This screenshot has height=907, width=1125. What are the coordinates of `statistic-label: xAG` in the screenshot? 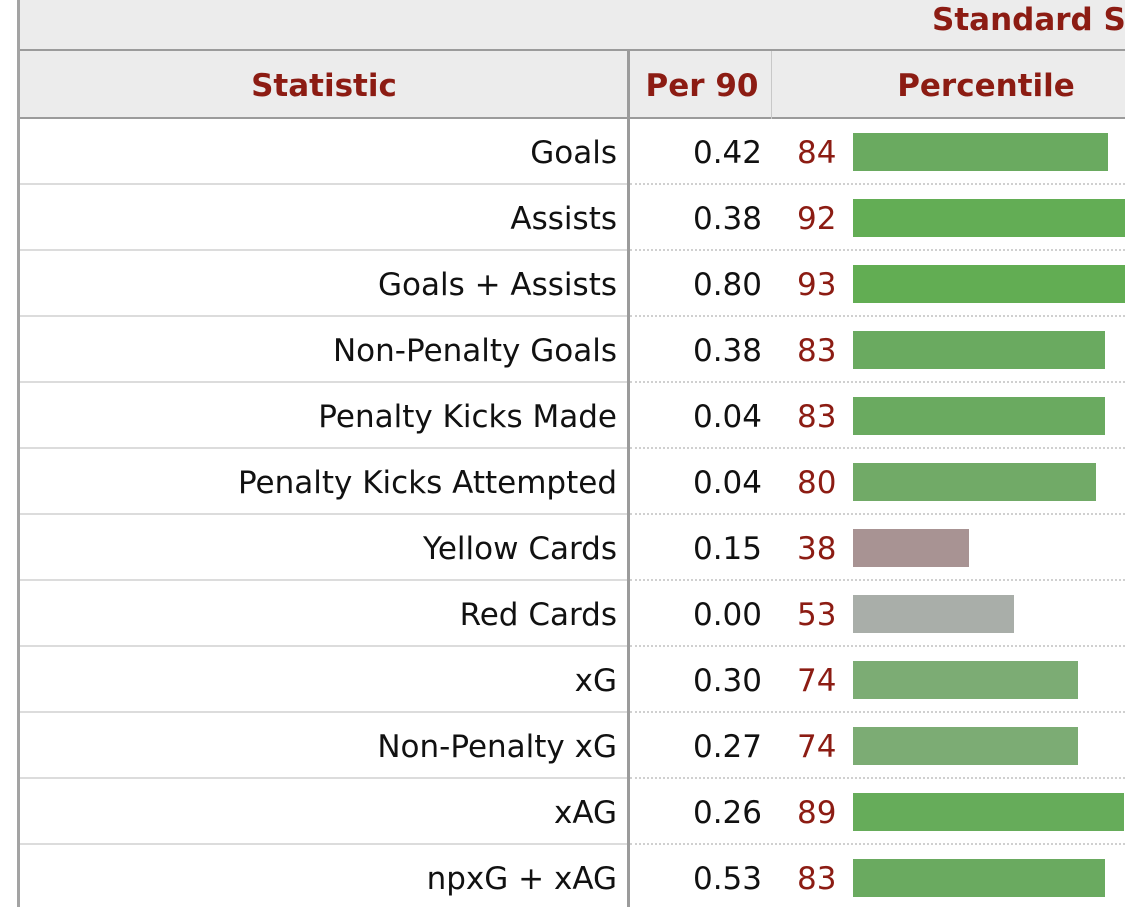 It's located at (585, 813).